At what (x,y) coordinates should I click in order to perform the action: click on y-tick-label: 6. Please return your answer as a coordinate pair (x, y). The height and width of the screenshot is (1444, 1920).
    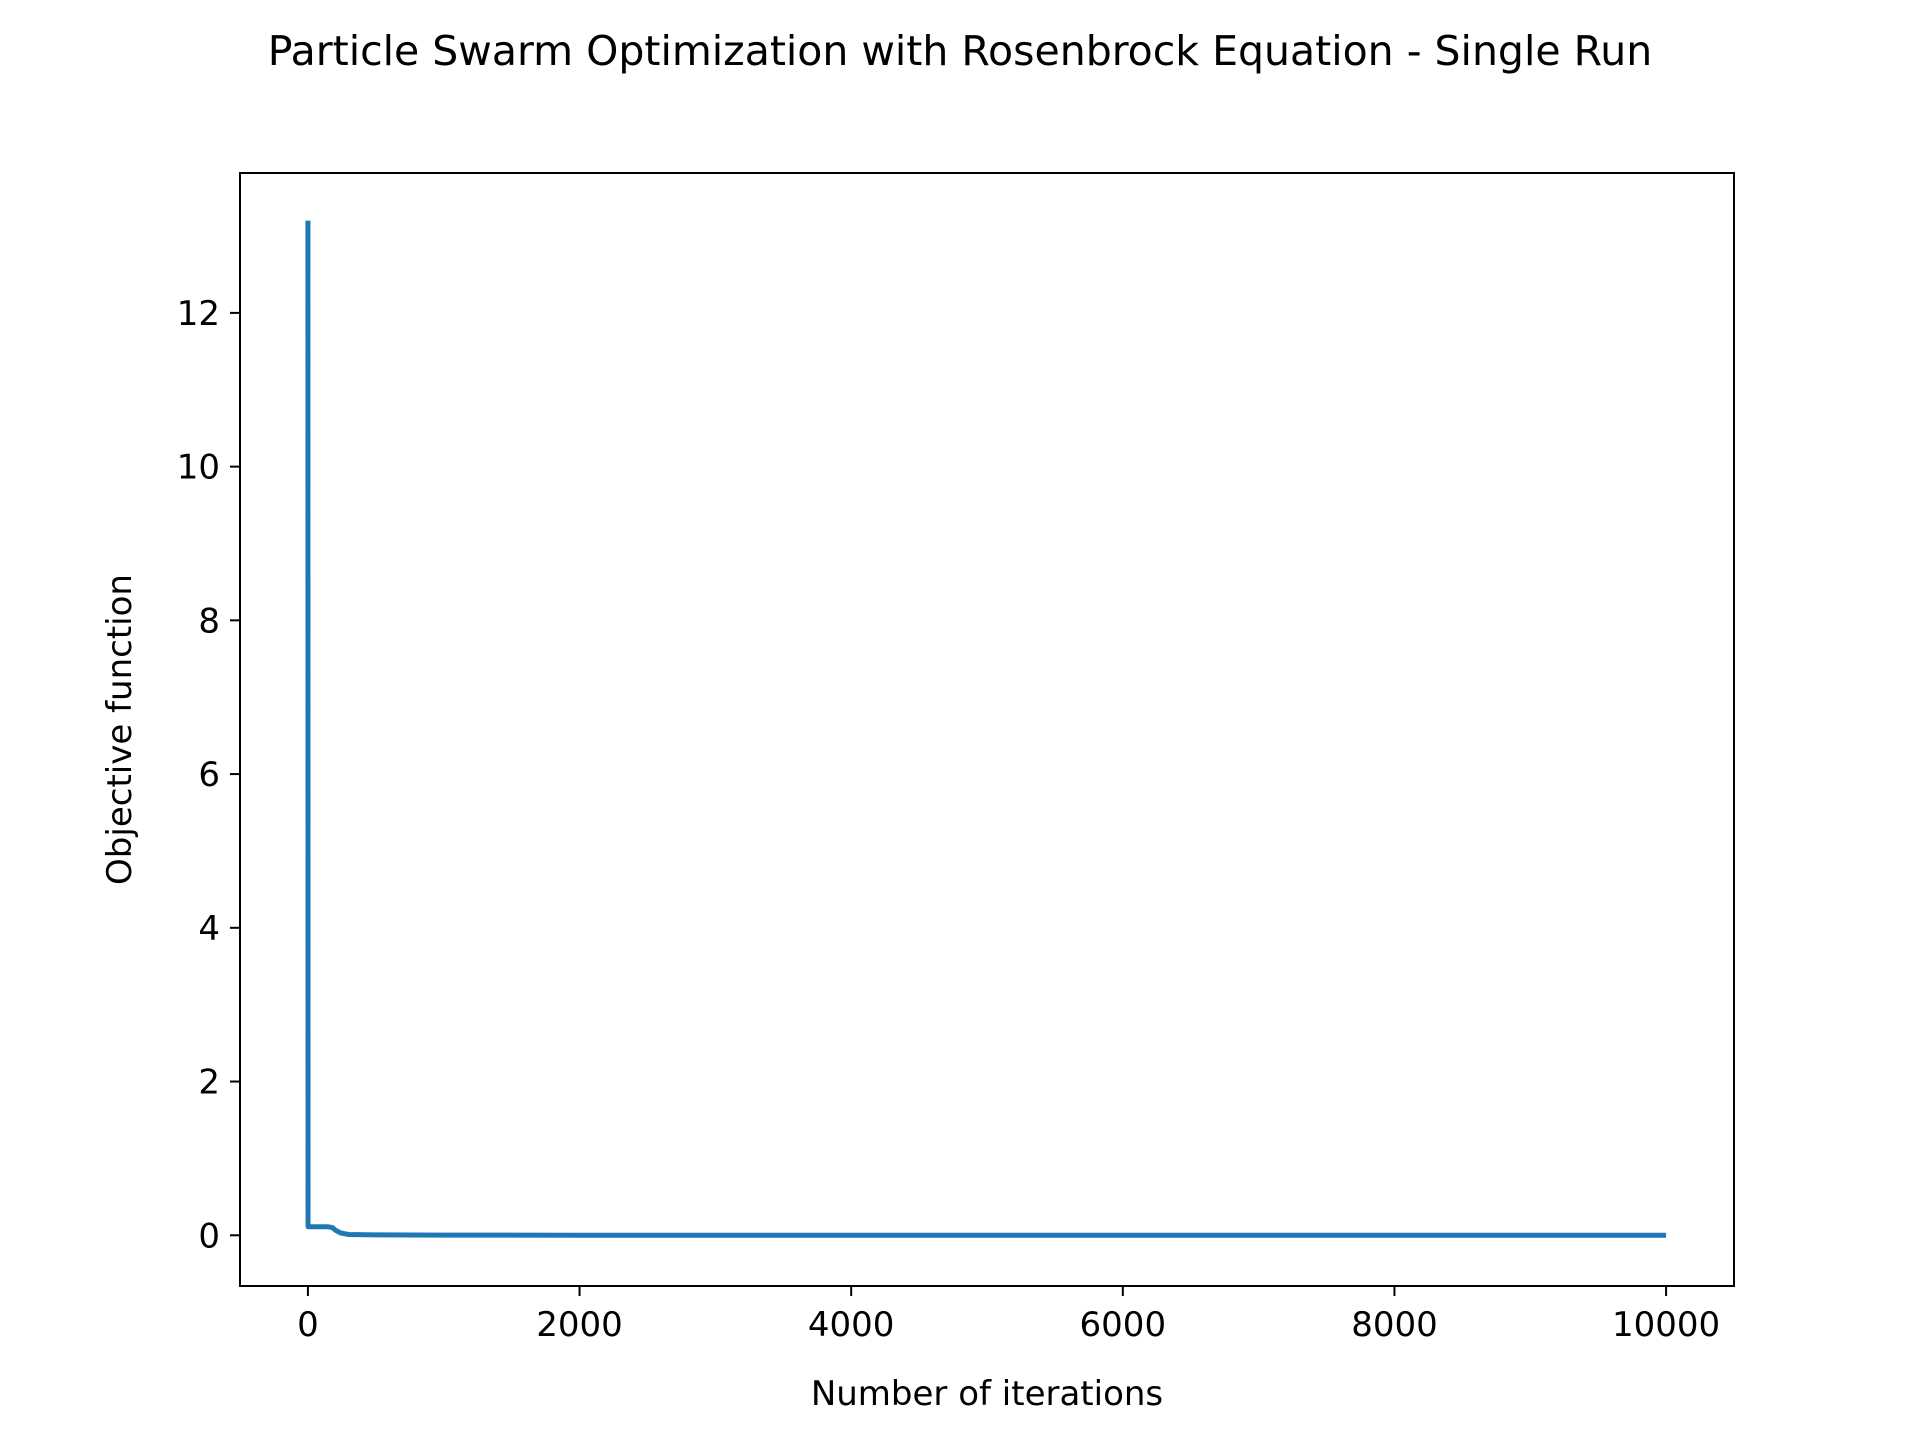
    Looking at the image, I should click on (209, 775).